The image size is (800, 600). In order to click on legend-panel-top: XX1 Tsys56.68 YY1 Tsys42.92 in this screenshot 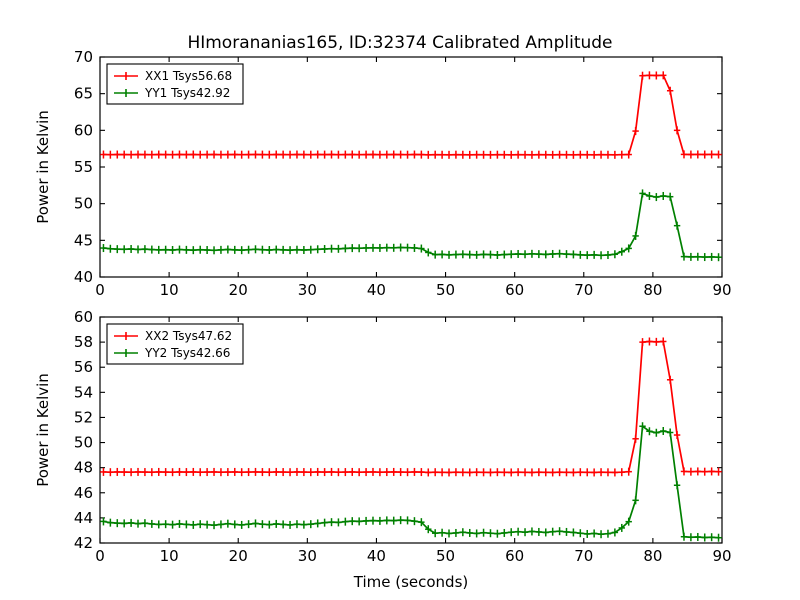, I will do `click(175, 84)`.